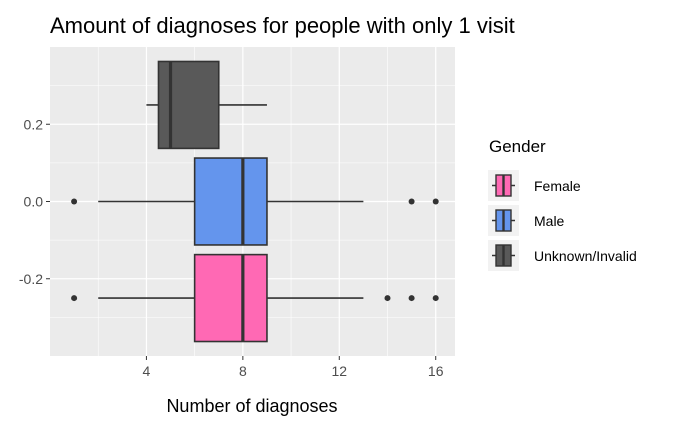 This screenshot has width=687, height=424. What do you see at coordinates (585, 256) in the screenshot?
I see `legend-label: Unknown/Invalid` at bounding box center [585, 256].